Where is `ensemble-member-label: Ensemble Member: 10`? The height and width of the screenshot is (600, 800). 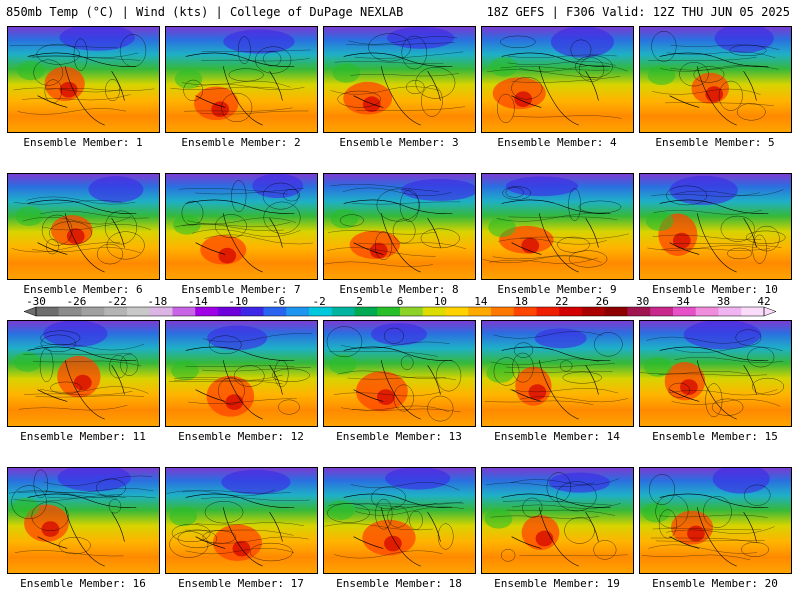
ensemble-member-label: Ensemble Member: 10 is located at coordinates (715, 289).